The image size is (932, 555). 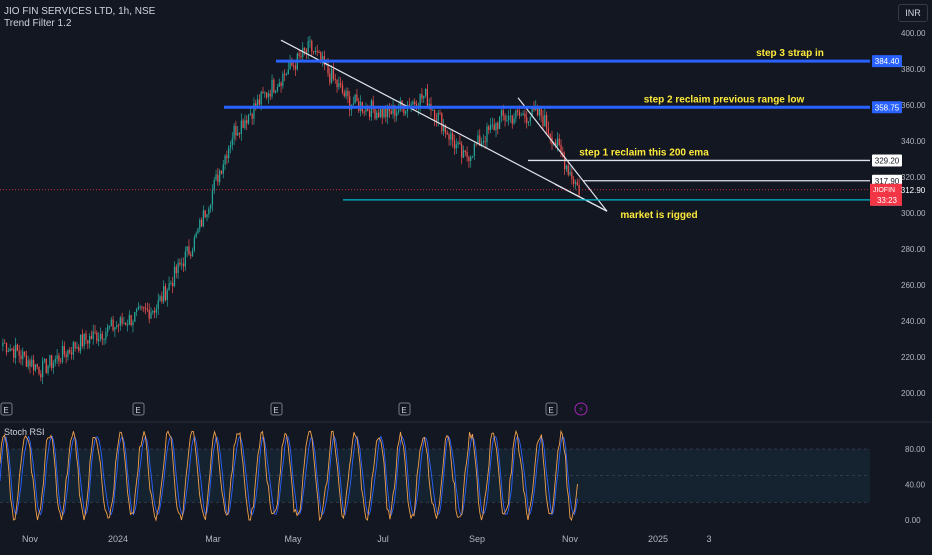 I want to click on stoch-d-line, so click(x=289, y=476).